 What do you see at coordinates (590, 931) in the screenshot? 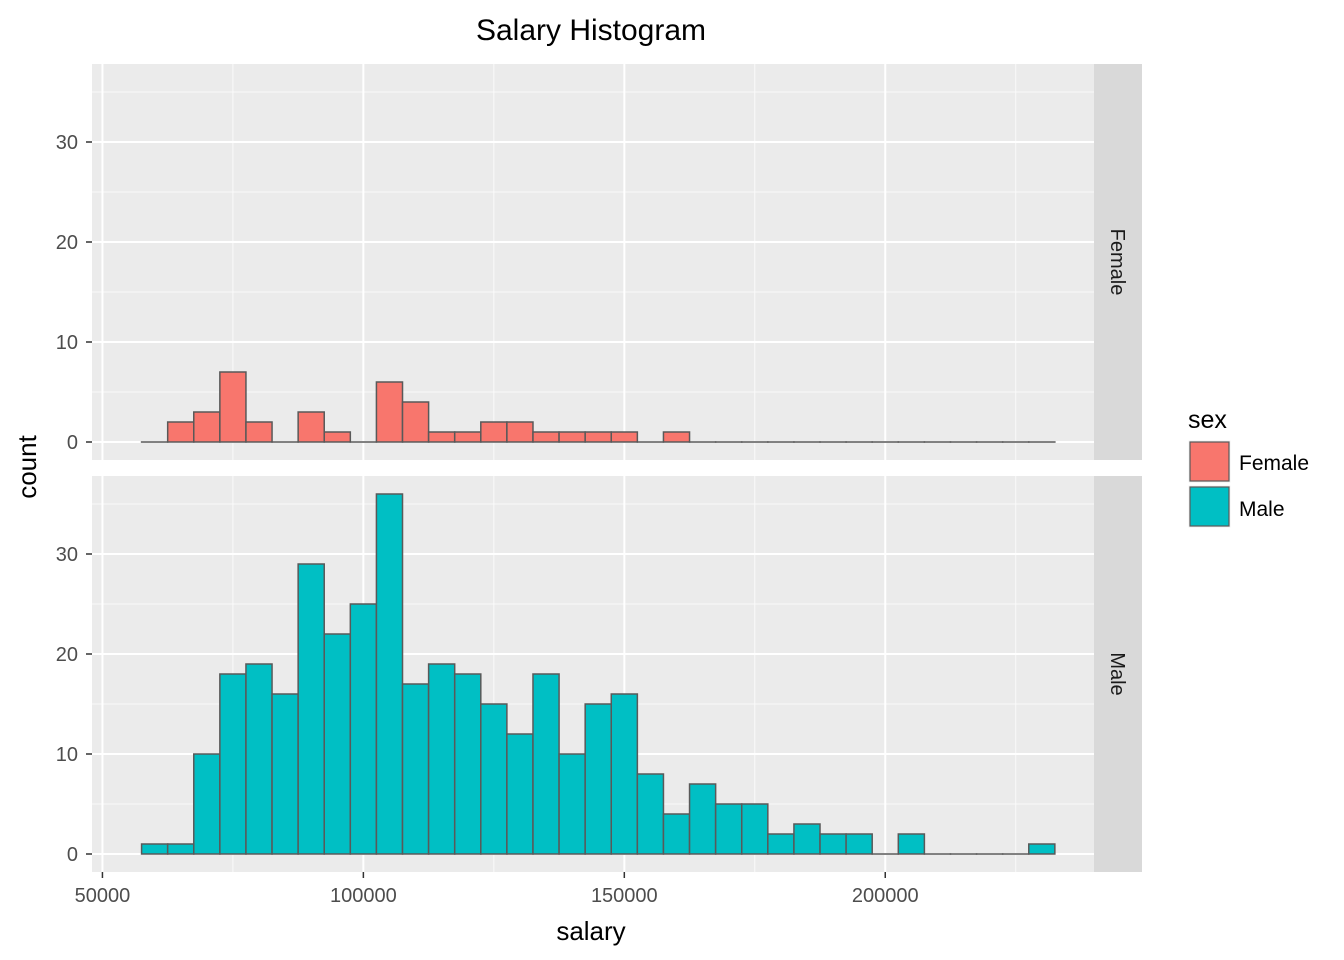
I see `x-axis-label: salary` at bounding box center [590, 931].